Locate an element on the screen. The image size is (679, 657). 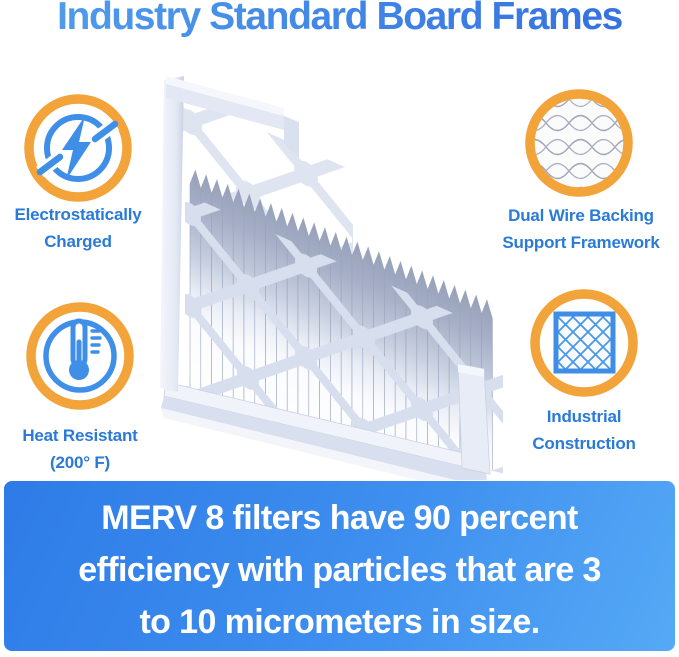
feature-label-line2: (200° F) is located at coordinates (80, 462).